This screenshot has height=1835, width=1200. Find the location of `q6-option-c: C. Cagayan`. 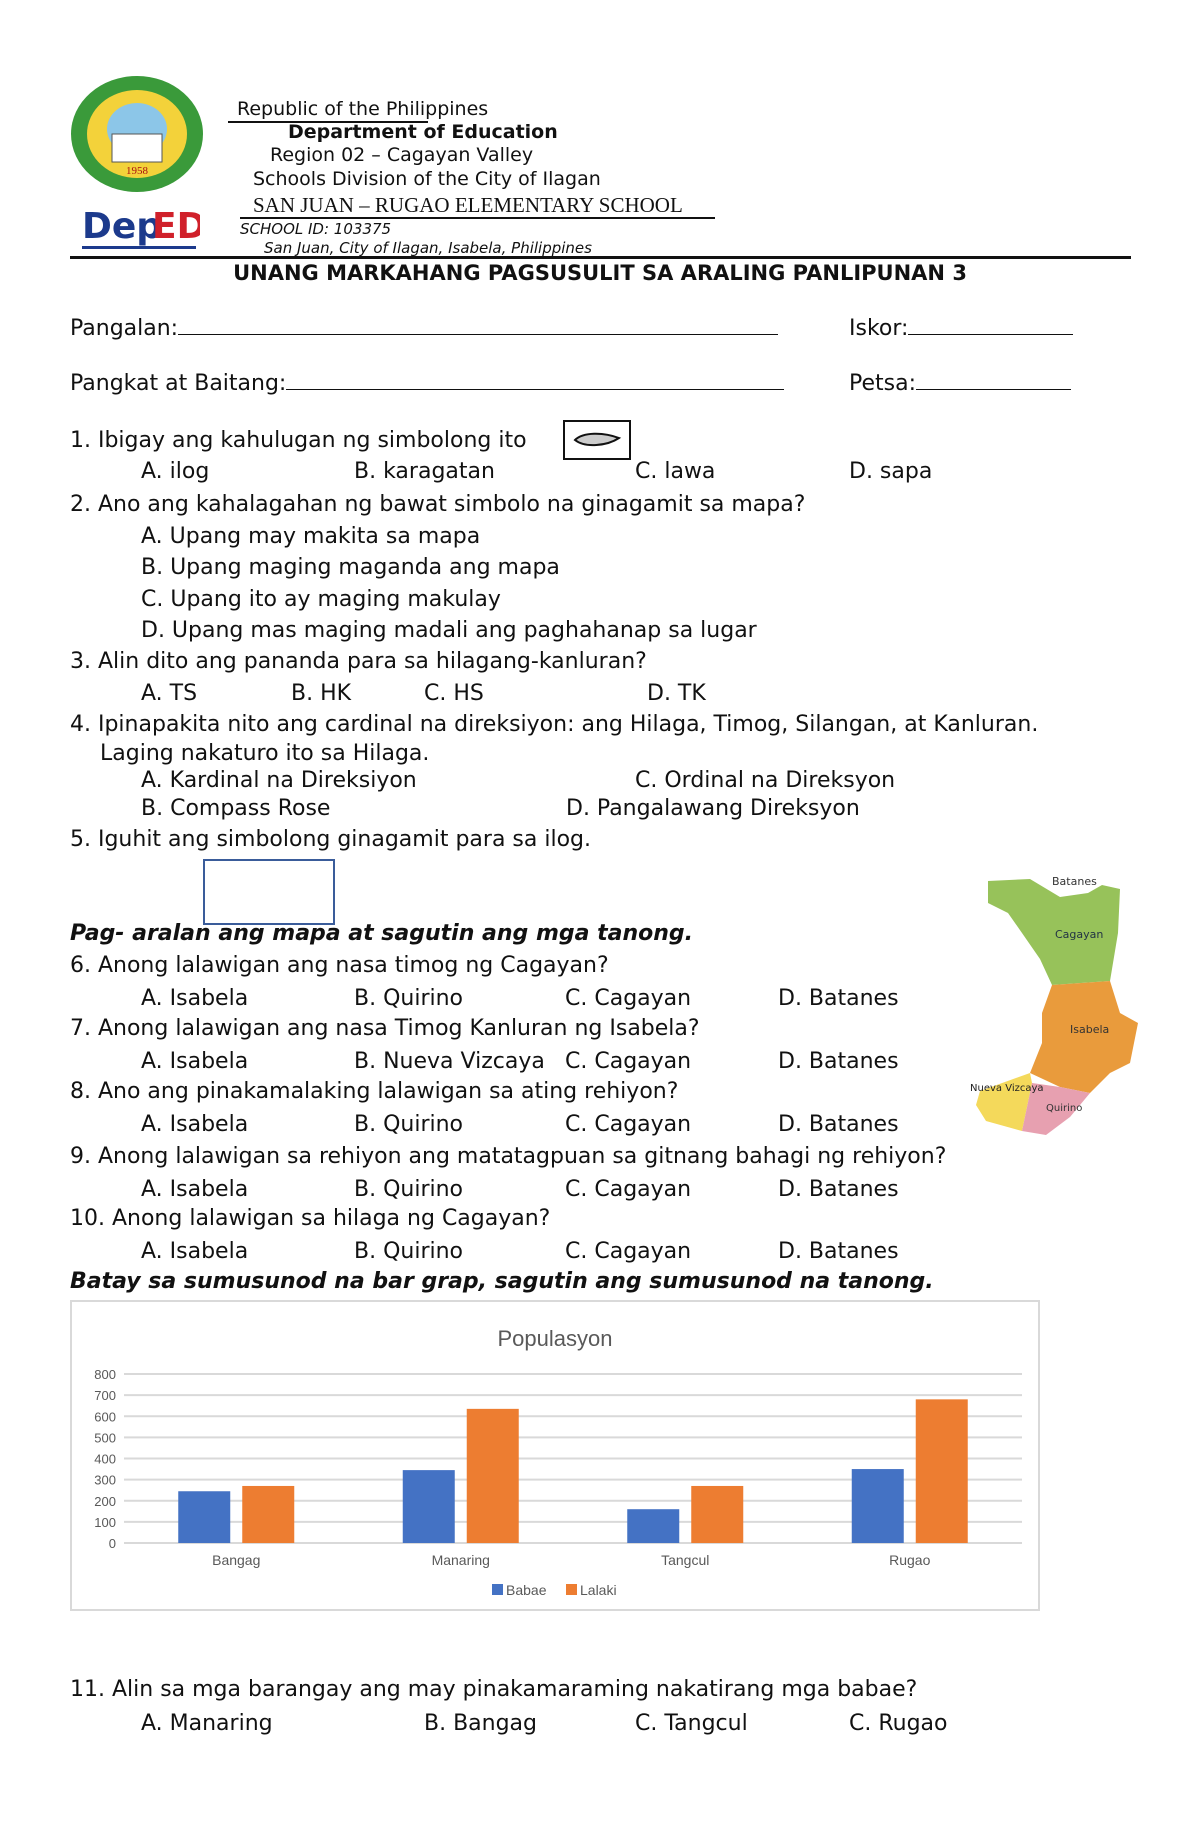

q6-option-c: C. Cagayan is located at coordinates (628, 998).